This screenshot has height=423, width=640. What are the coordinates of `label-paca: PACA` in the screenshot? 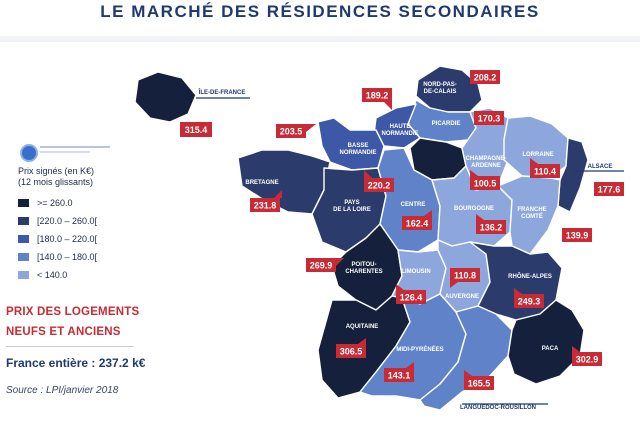 It's located at (550, 349).